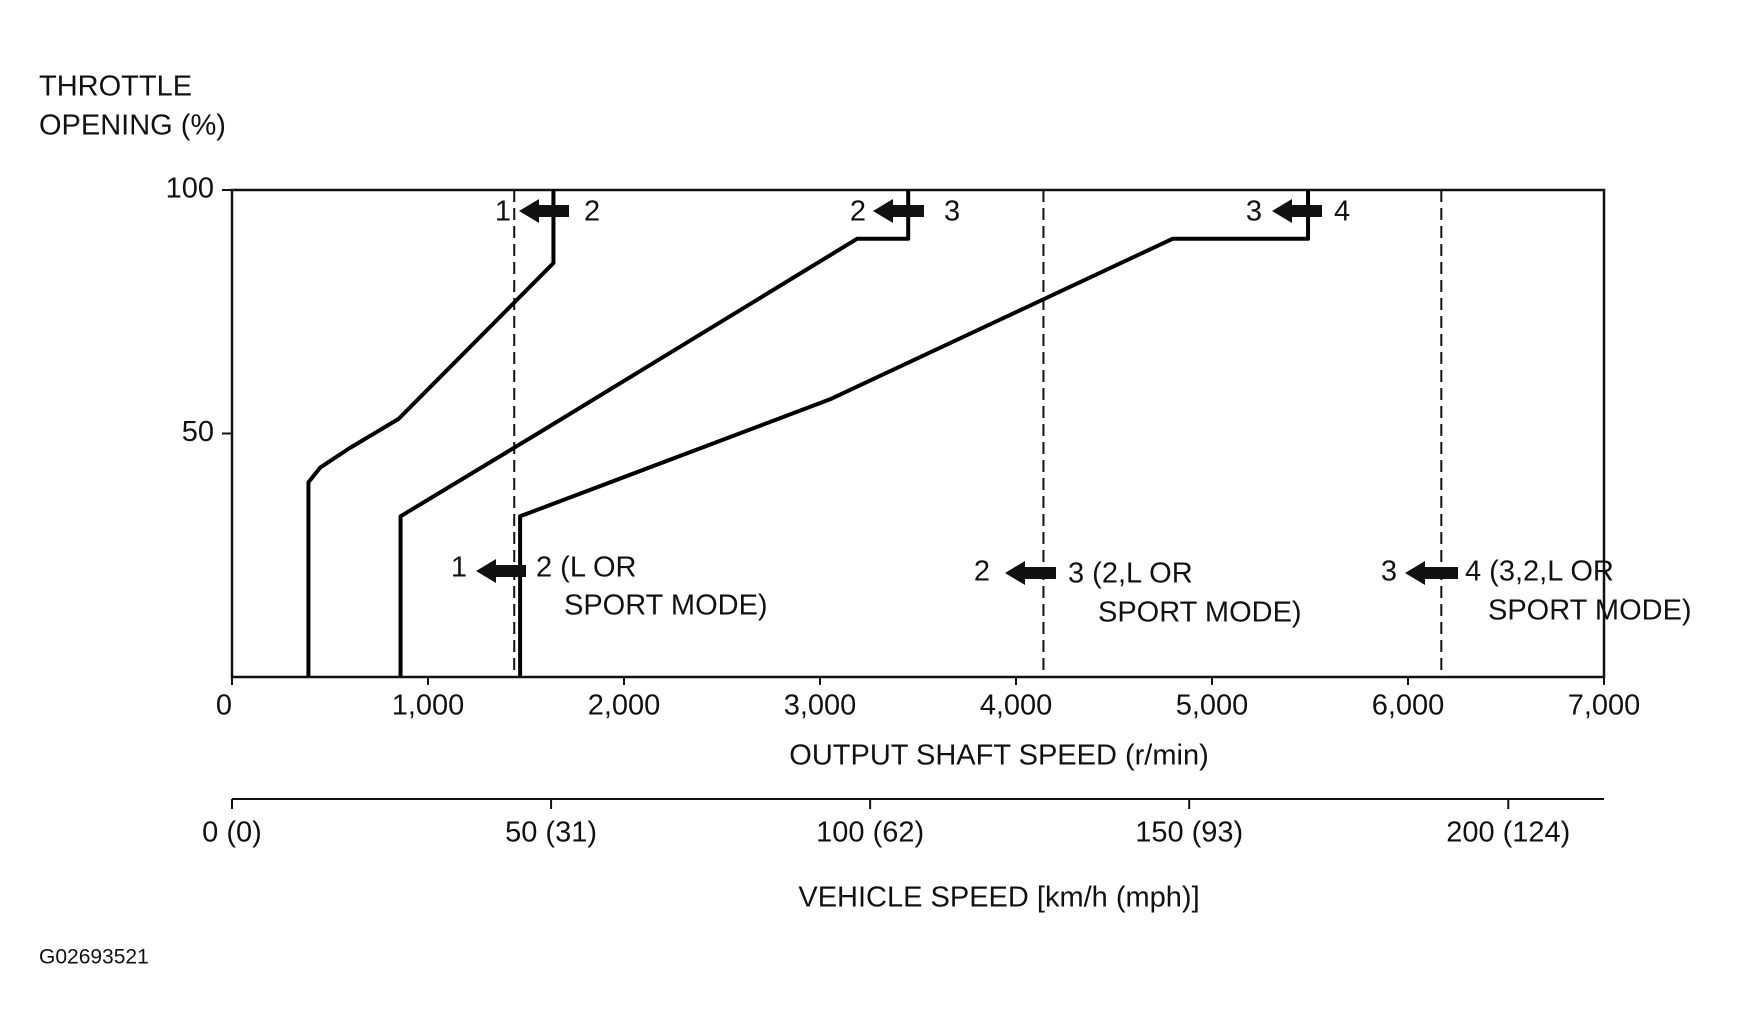 The width and height of the screenshot is (1748, 1035). What do you see at coordinates (1016, 706) in the screenshot?
I see `x-tick-label: 4,000` at bounding box center [1016, 706].